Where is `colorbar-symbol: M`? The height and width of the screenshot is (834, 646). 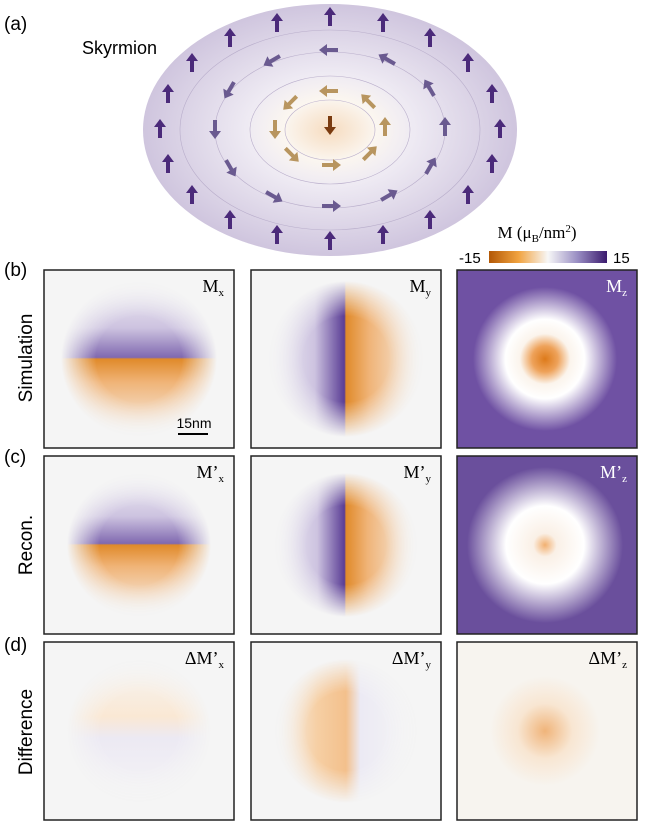
colorbar-symbol: M is located at coordinates (504, 232).